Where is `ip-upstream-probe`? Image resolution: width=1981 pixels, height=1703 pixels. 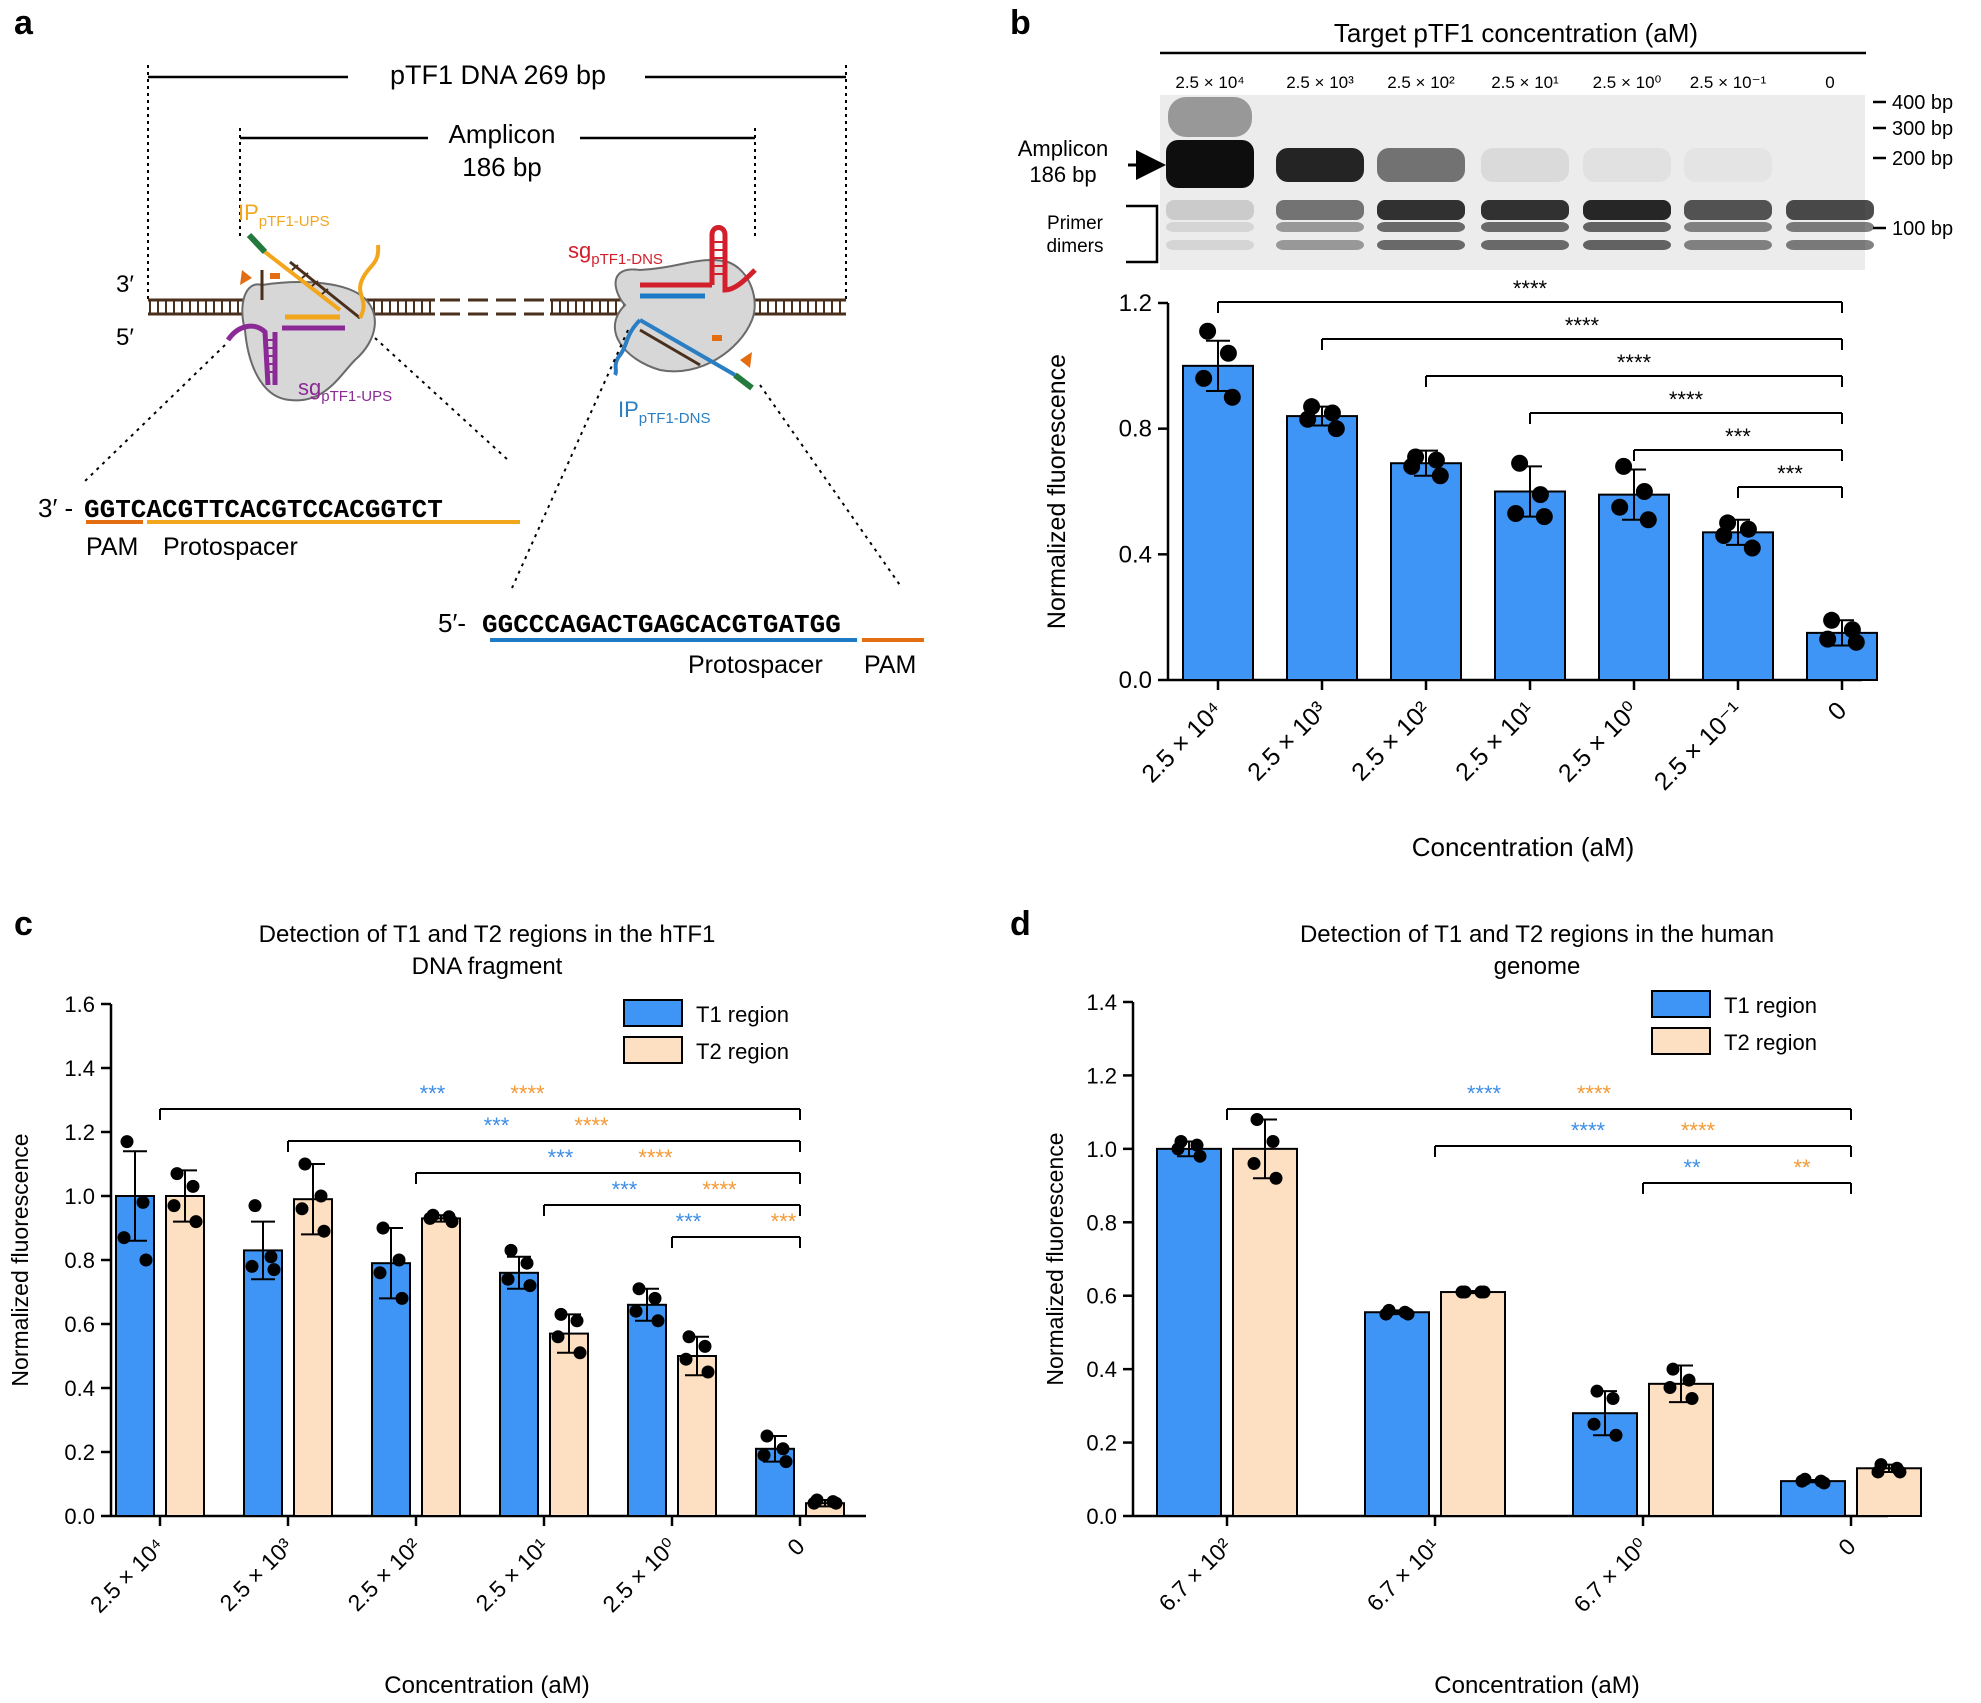
ip-upstream-probe is located at coordinates (310, 276).